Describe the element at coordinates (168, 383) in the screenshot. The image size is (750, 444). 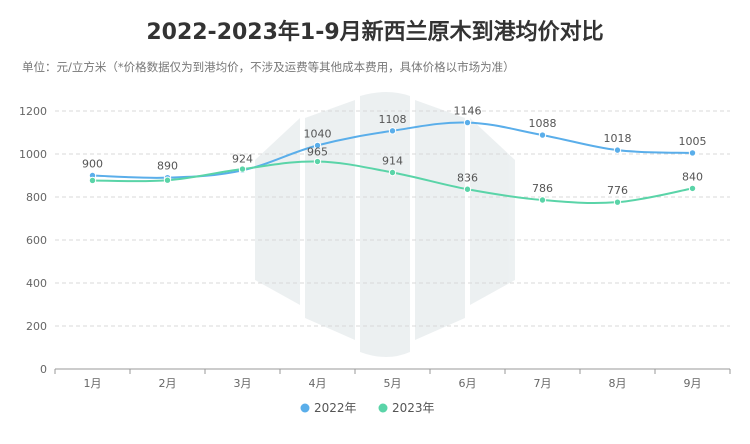
I see `x-tick-label: 2月` at that location.